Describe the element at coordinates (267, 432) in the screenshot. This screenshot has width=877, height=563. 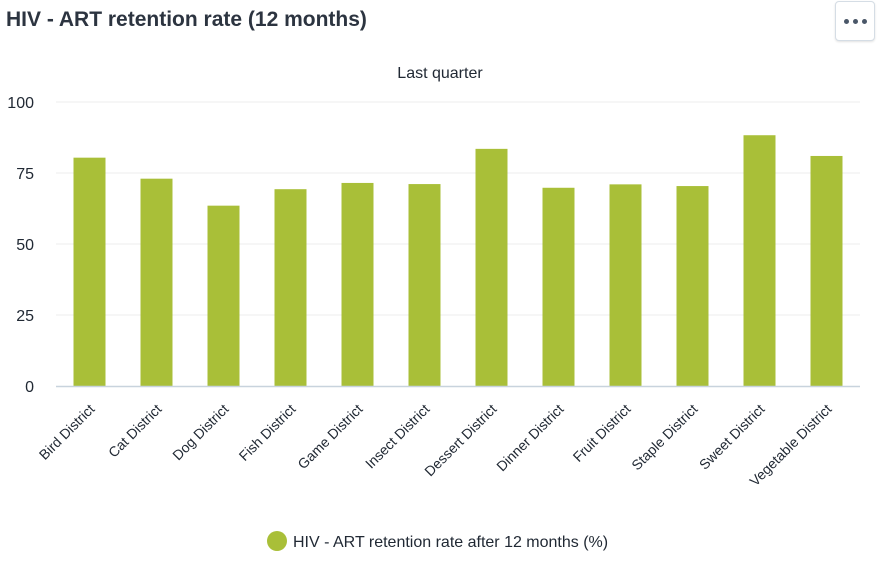
I see `x-tick-label: Fish District` at that location.